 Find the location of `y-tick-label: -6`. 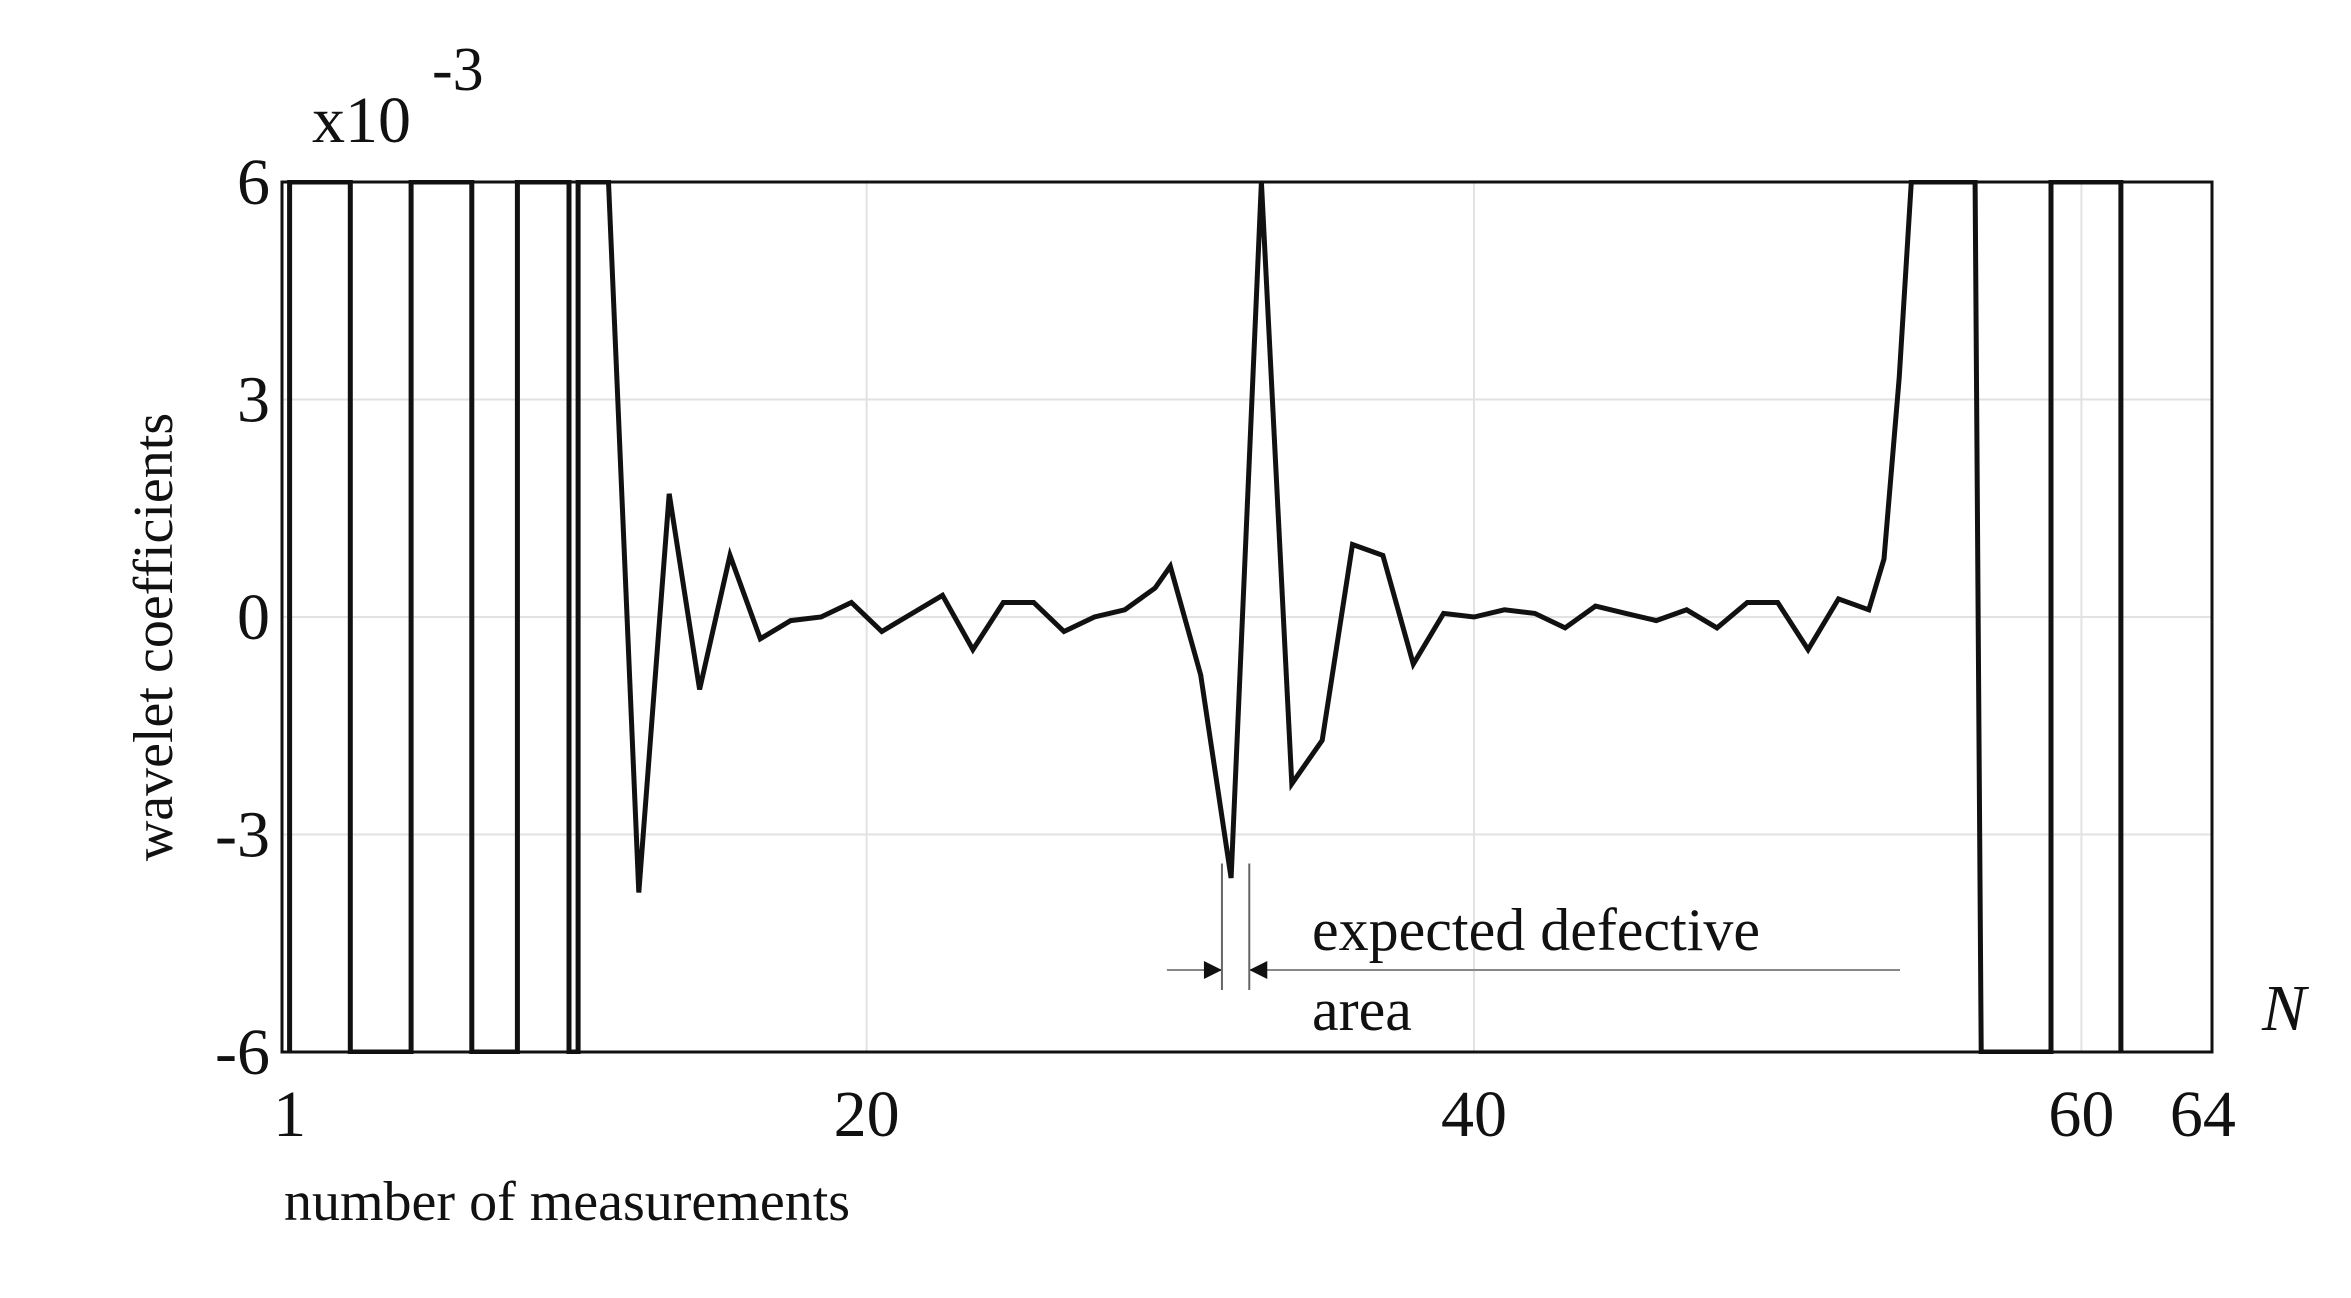

y-tick-label: -6 is located at coordinates (242, 1052).